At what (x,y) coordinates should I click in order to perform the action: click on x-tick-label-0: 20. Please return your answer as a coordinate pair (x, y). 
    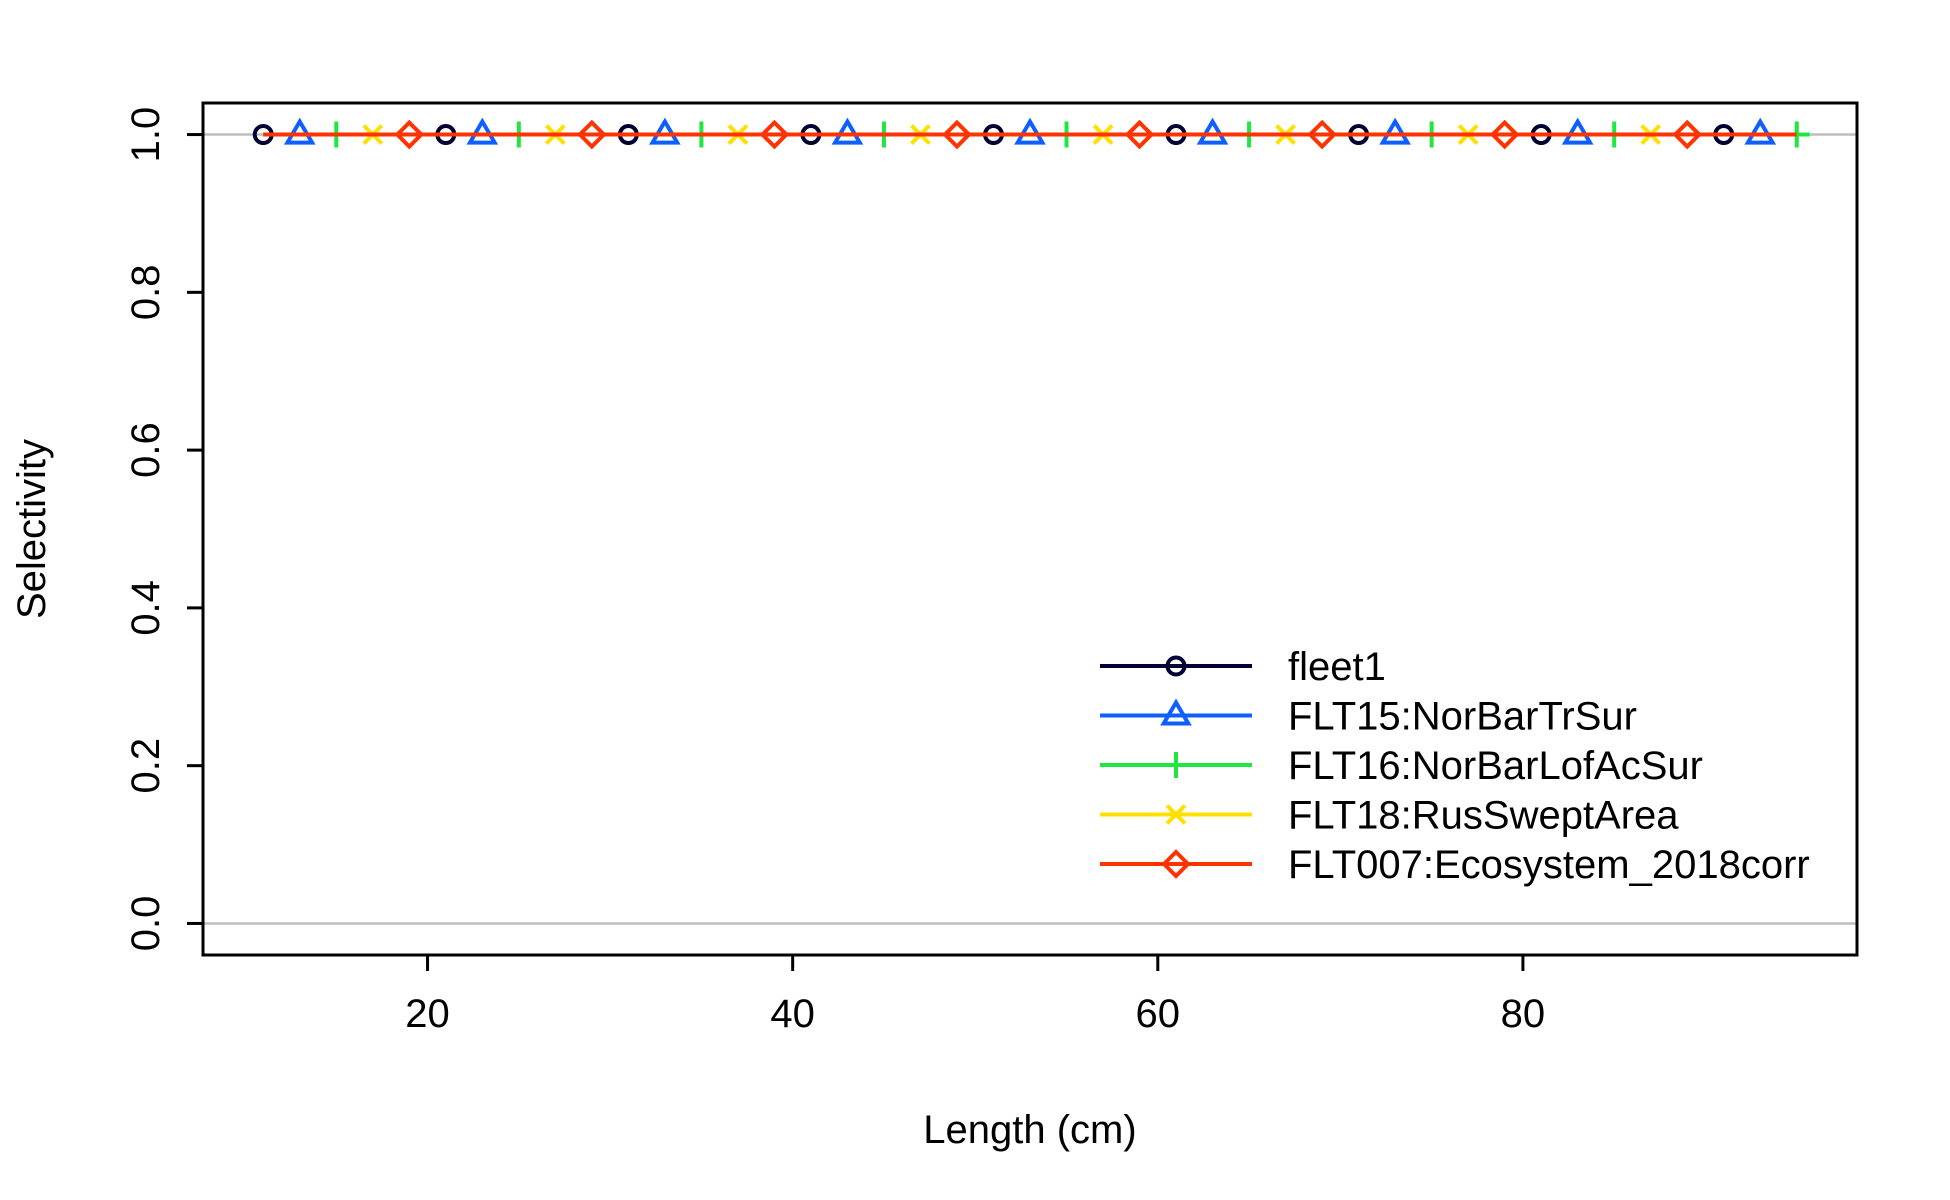
    Looking at the image, I should click on (427, 1014).